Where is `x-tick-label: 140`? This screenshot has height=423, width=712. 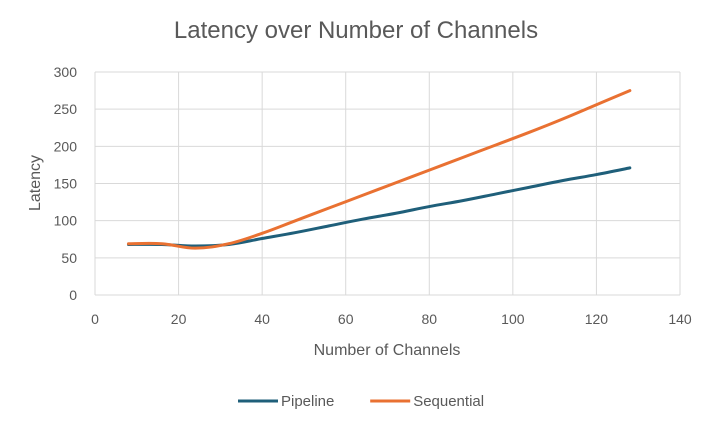
x-tick-label: 140 is located at coordinates (680, 319).